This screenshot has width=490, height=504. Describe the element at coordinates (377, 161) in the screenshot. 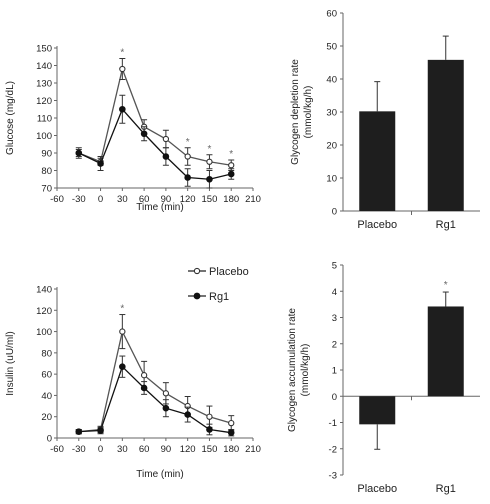

I see `bar-placebo` at that location.